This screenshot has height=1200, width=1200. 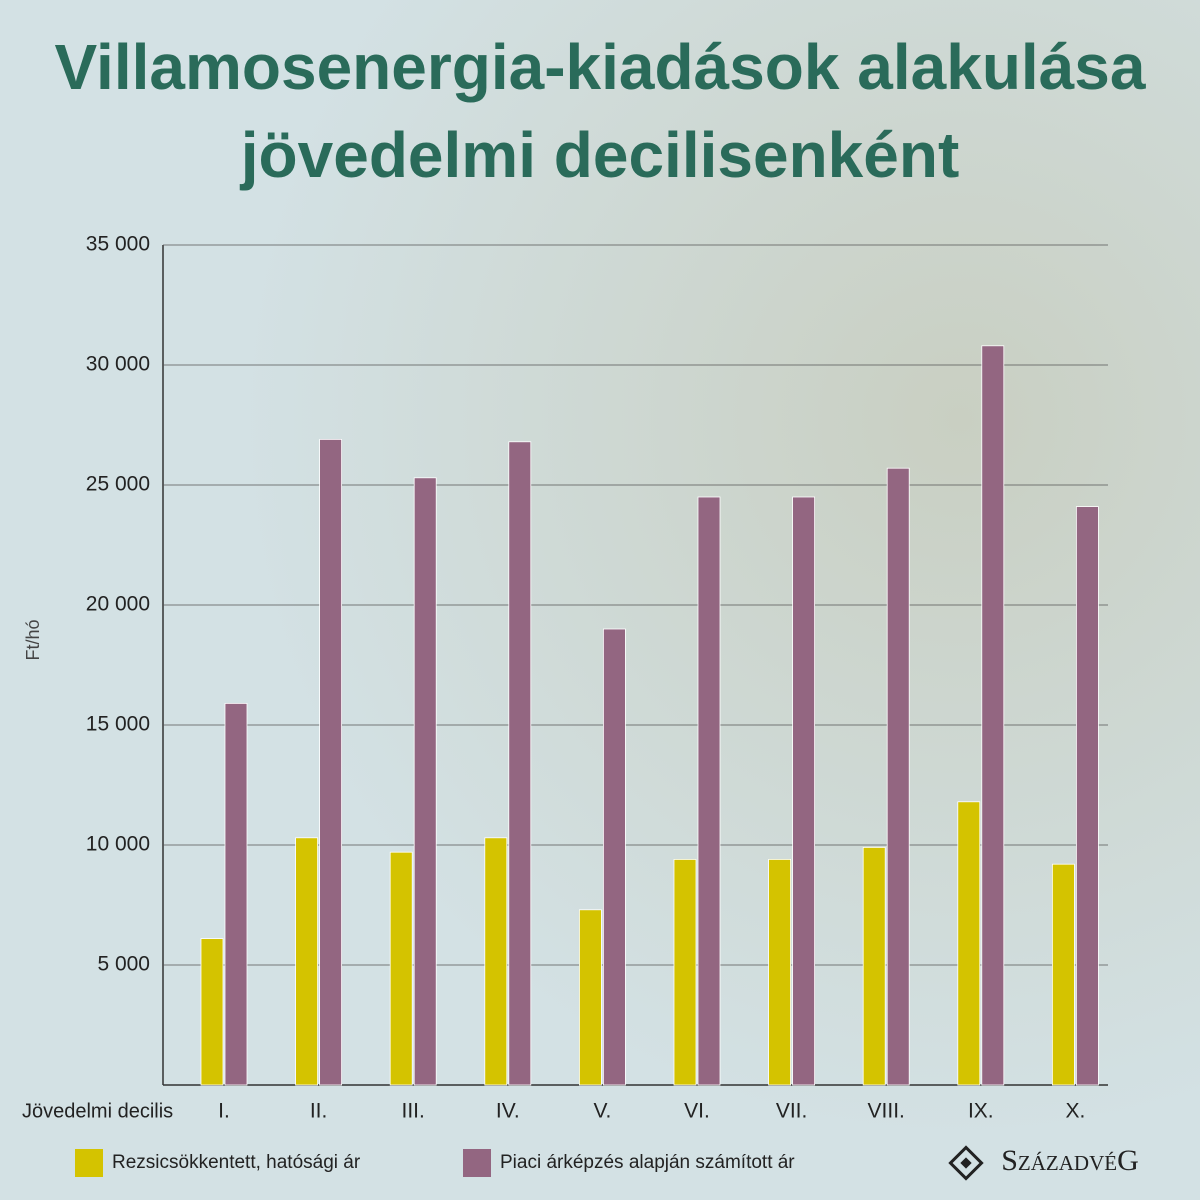 What do you see at coordinates (1075, 1111) in the screenshot?
I see `x-tick-label: X.` at bounding box center [1075, 1111].